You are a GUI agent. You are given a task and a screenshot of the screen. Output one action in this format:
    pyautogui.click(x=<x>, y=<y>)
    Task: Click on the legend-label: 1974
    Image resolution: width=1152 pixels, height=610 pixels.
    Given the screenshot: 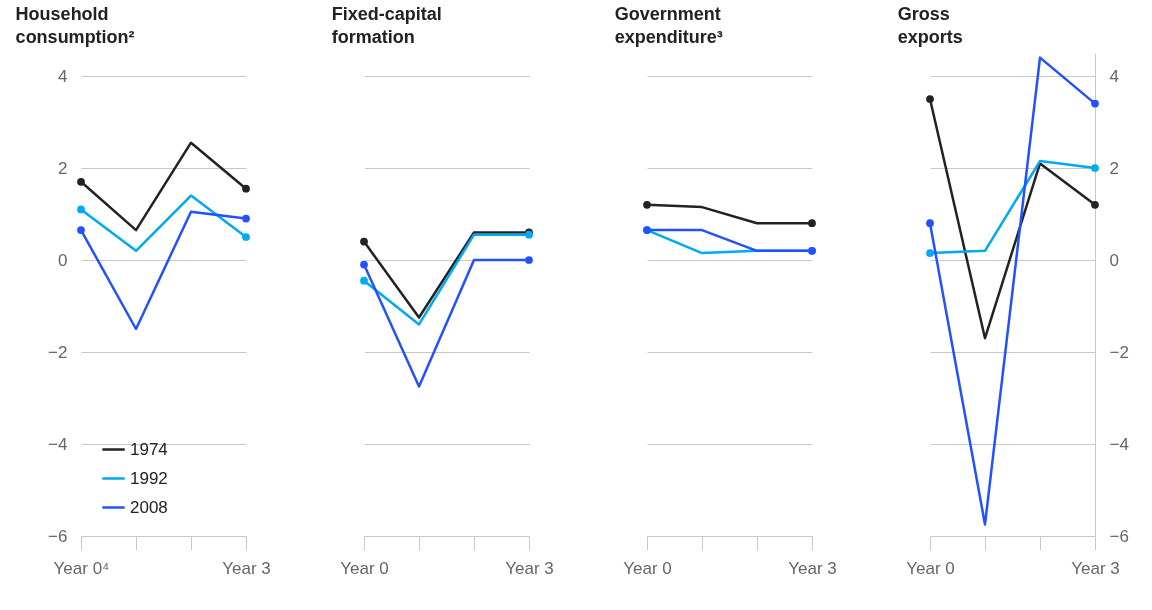 What is the action you would take?
    pyautogui.click(x=149, y=449)
    